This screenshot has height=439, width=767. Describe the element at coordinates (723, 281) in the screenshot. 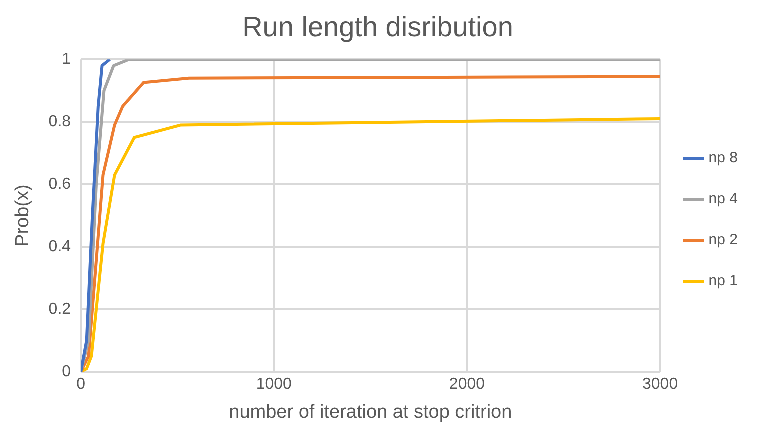

I see `legend-label: np 1` at that location.